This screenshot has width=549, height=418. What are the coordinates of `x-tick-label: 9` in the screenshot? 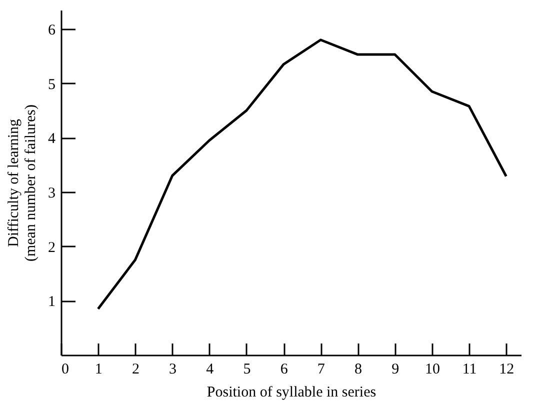 It's located at (396, 370).